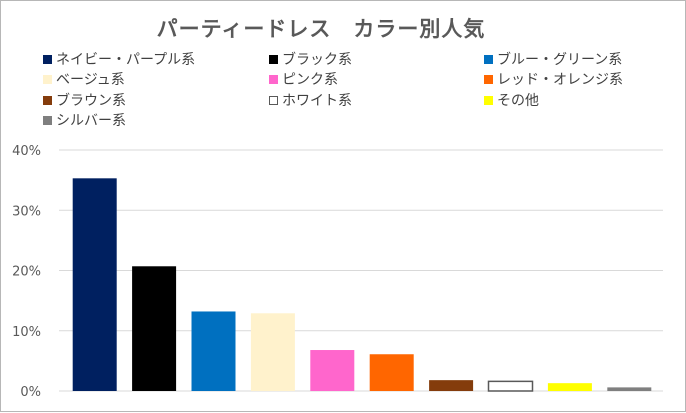 This screenshot has height=413, width=686. I want to click on legend-item: ネイビー・パープル系, so click(119, 59).